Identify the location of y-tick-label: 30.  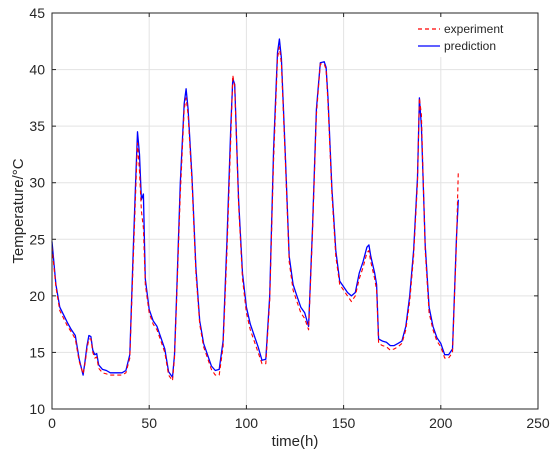
(37, 183).